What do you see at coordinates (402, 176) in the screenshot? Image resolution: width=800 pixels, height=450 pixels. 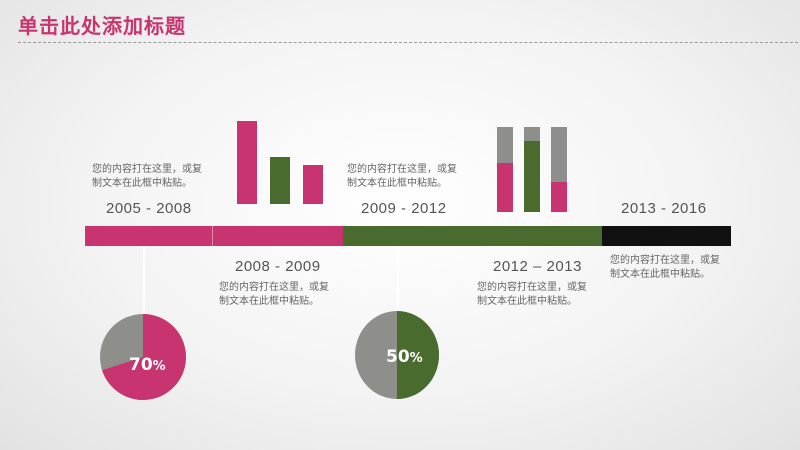 I see `period-3-description: 您的内容打在这里，或复 制文本在此框中粘贴。` at bounding box center [402, 176].